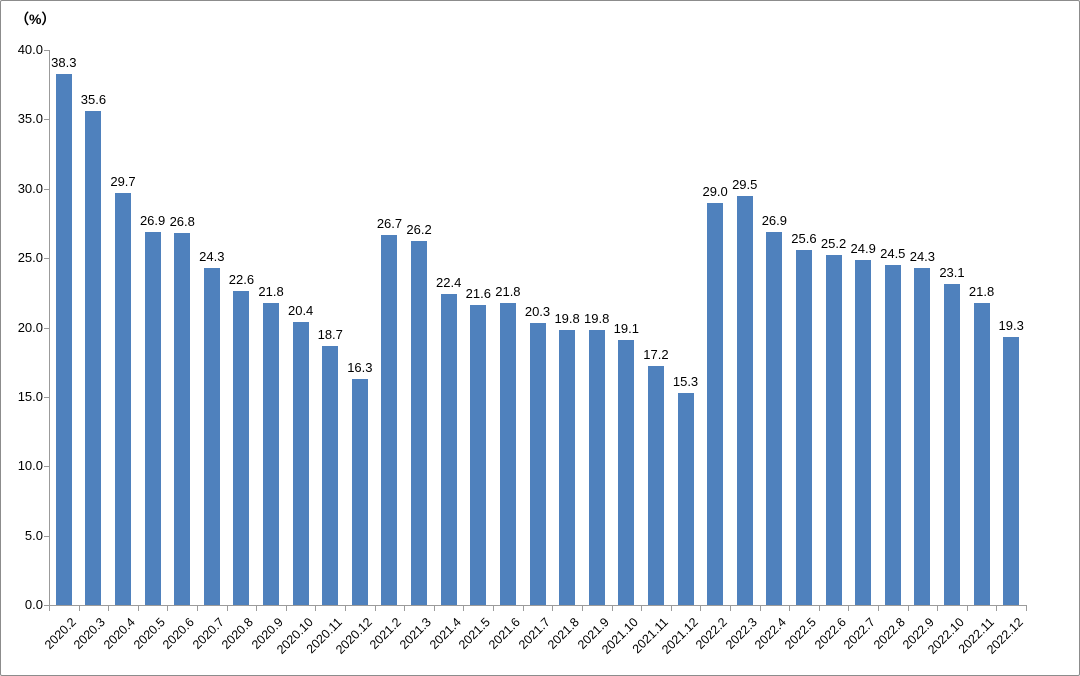 This screenshot has height=676, width=1080. What do you see at coordinates (1011, 325) in the screenshot?
I see `bar-value-label: 19.3` at bounding box center [1011, 325].